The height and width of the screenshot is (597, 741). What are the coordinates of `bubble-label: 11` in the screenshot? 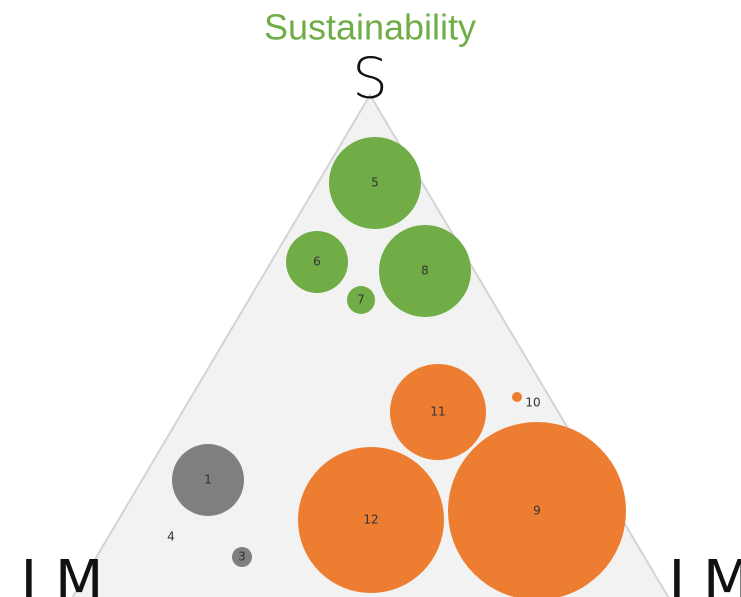 It's located at (437, 412).